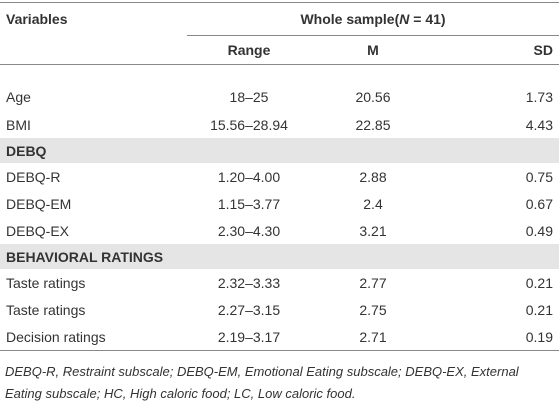 This screenshot has height=405, width=559. I want to click on data-row: DEBQ-R 1.20–4.00 2.88 0.75, so click(279, 176).